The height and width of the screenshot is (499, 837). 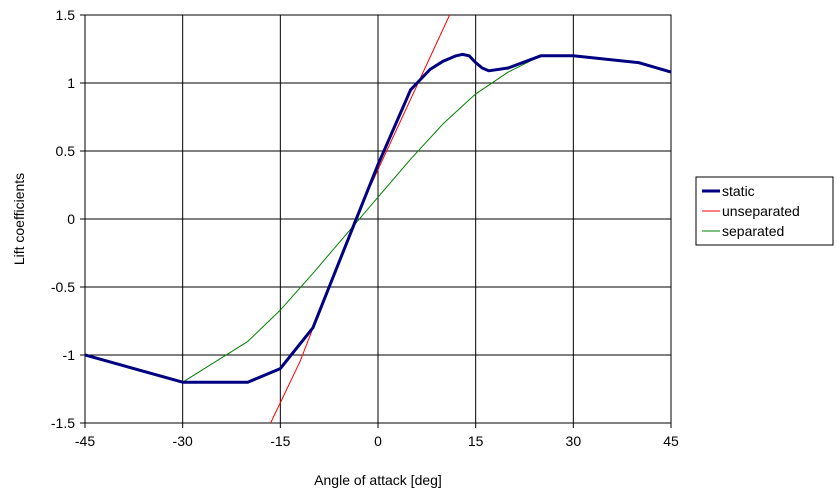 What do you see at coordinates (476, 441) in the screenshot?
I see `x-tick-label: 15` at bounding box center [476, 441].